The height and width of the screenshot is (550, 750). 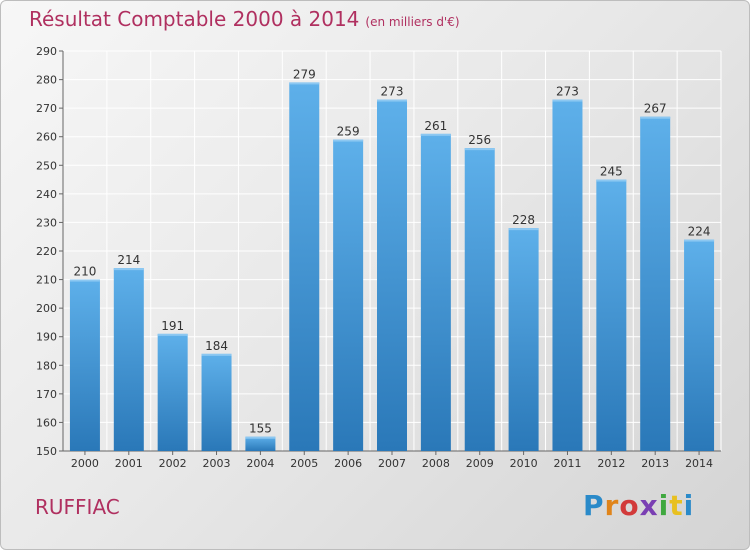 What do you see at coordinates (655, 463) in the screenshot?
I see `x-tick-label-2013: 2013` at bounding box center [655, 463].